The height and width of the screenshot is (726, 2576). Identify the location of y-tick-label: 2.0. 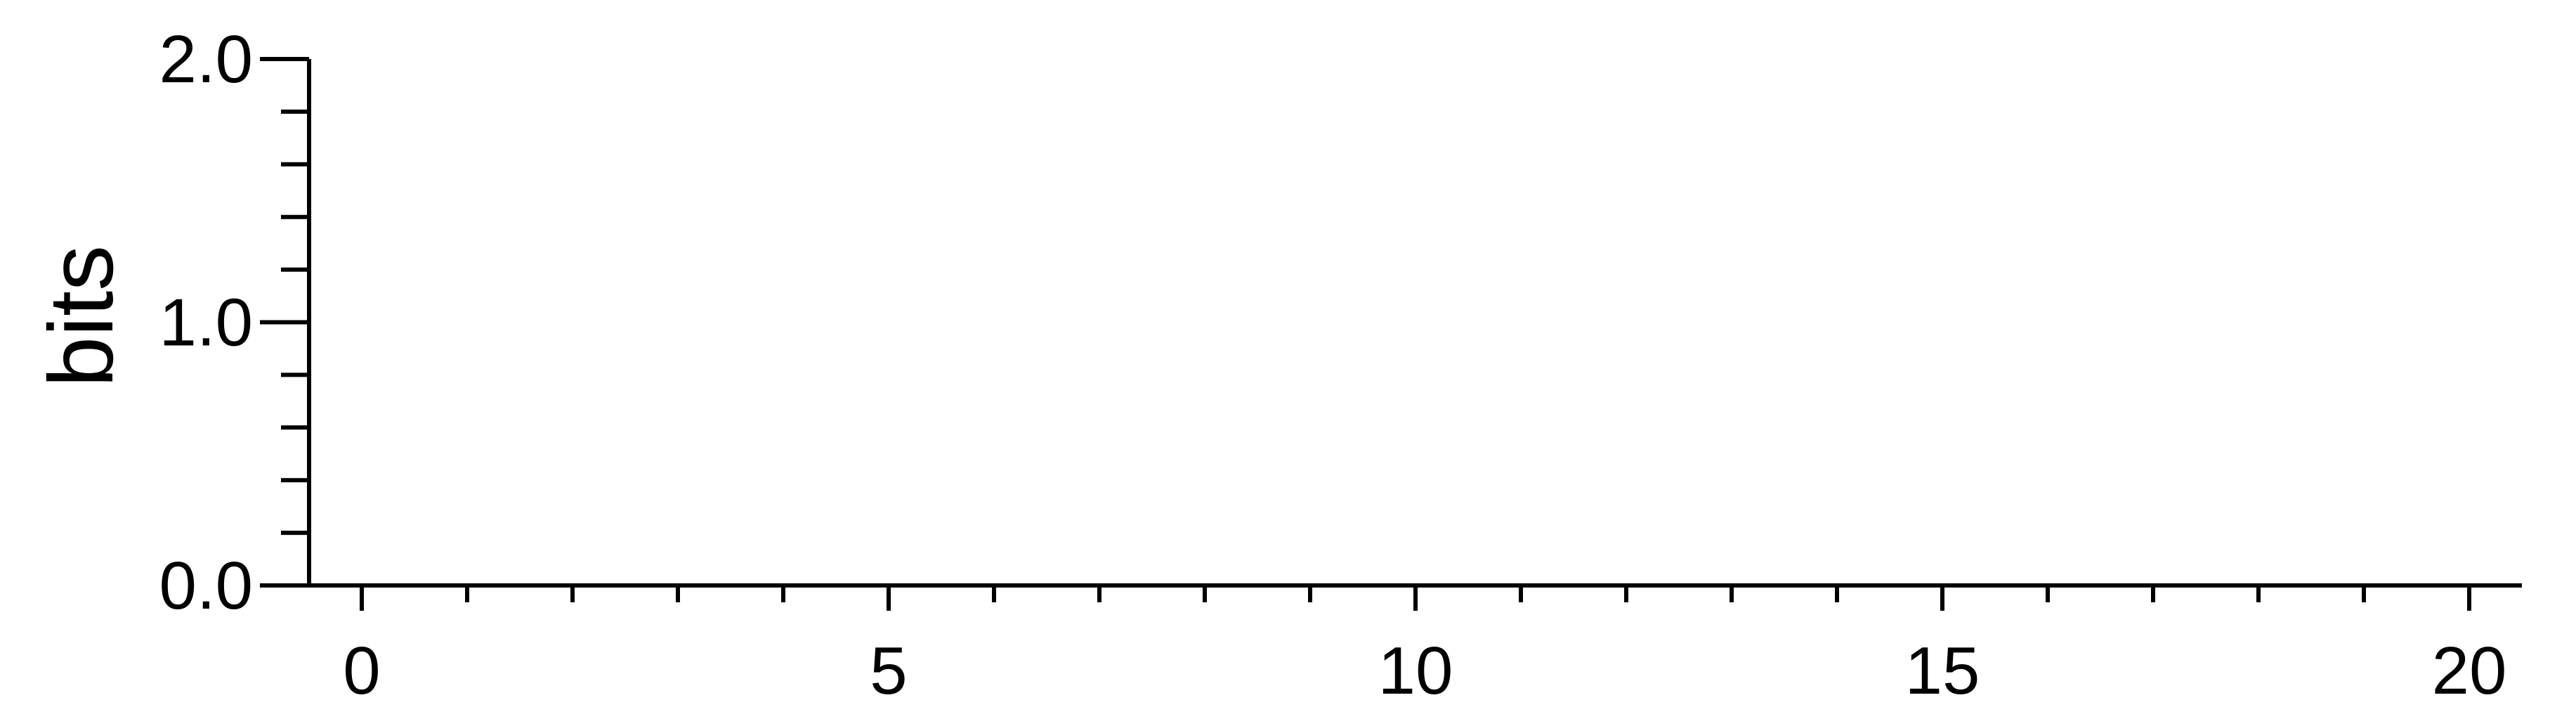
(206, 59).